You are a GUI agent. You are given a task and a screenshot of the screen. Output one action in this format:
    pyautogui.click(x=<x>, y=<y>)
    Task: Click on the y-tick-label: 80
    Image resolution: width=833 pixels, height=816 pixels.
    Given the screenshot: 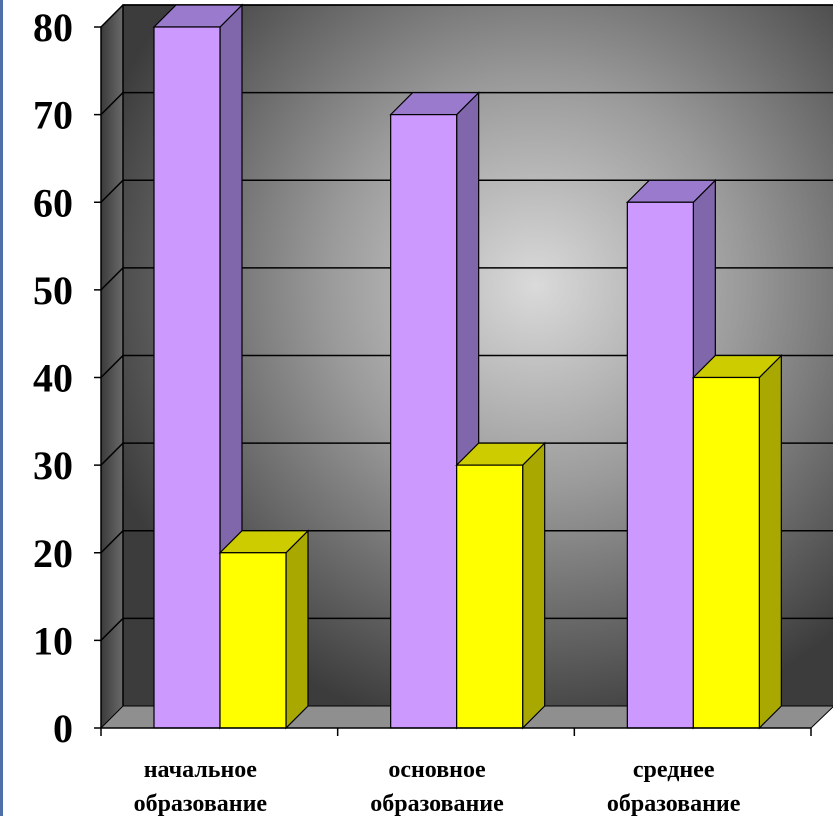 What is the action you would take?
    pyautogui.click(x=53, y=27)
    